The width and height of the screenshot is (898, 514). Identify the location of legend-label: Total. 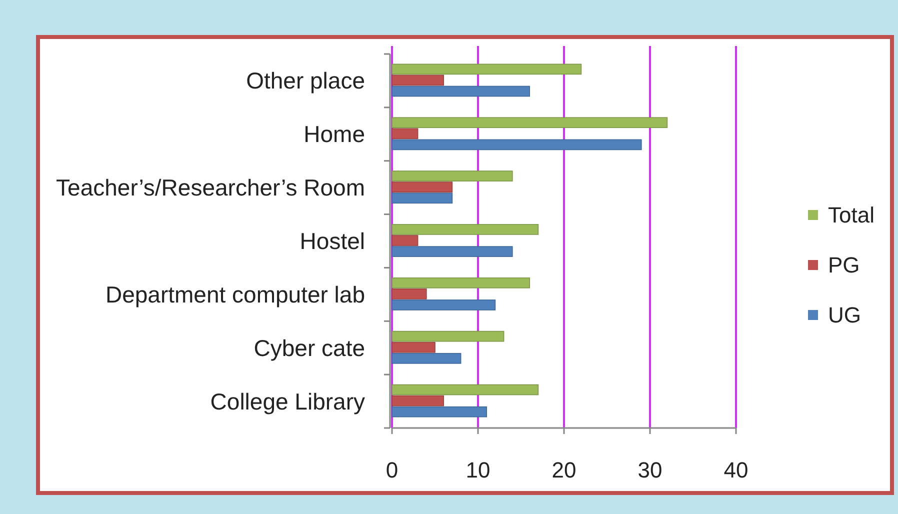
(851, 215).